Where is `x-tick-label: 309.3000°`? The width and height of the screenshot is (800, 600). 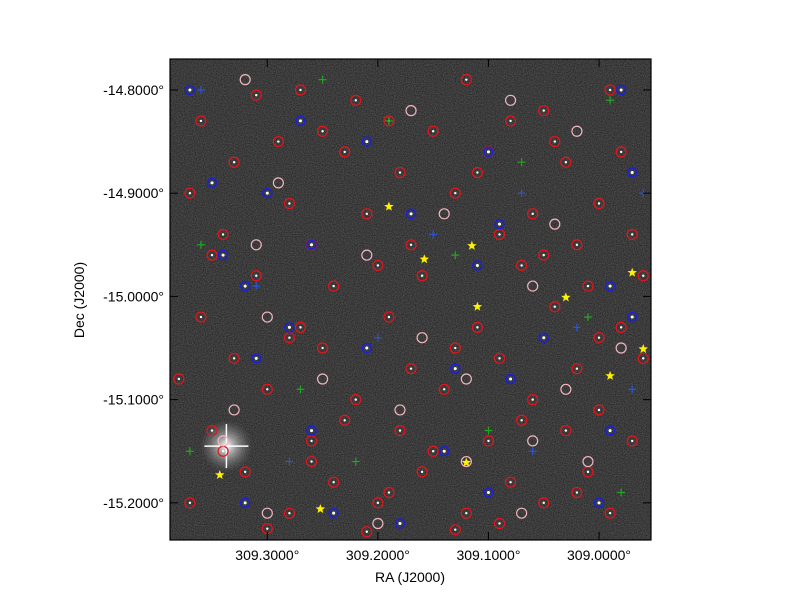
x-tick-label: 309.3000° is located at coordinates (267, 555).